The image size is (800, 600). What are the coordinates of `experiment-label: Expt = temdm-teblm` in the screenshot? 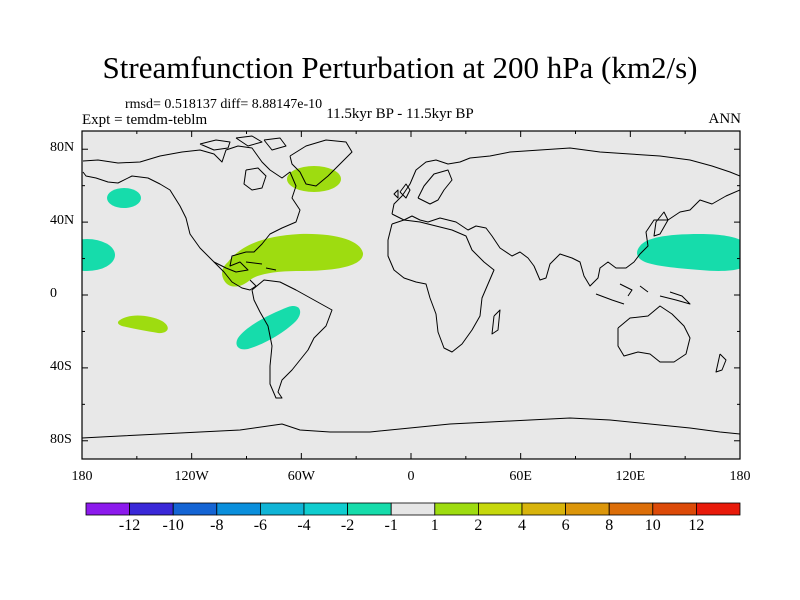 It's located at (145, 120).